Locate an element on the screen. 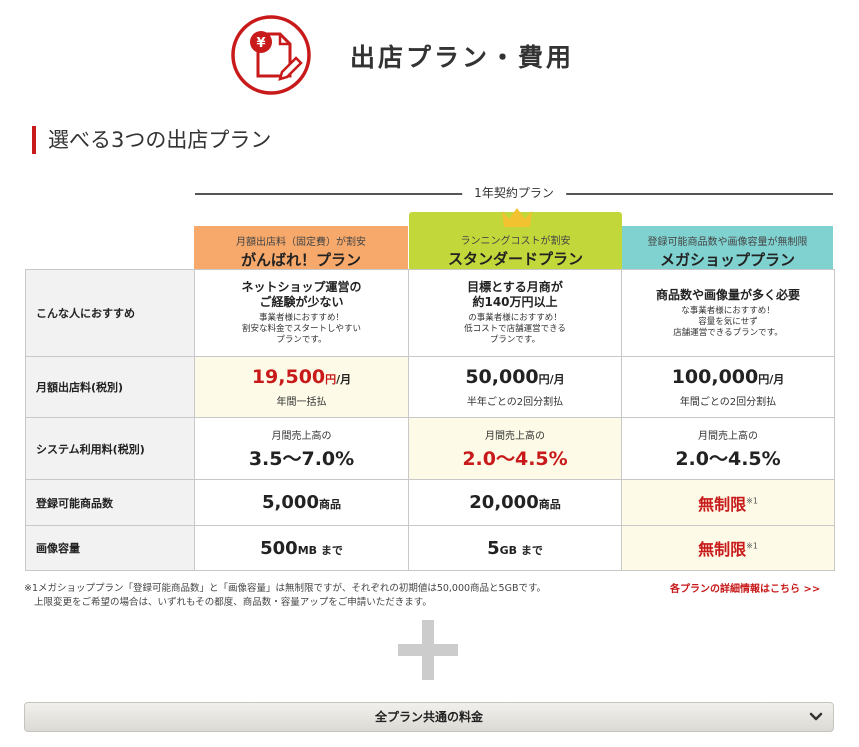  crown-icon is located at coordinates (517, 217).